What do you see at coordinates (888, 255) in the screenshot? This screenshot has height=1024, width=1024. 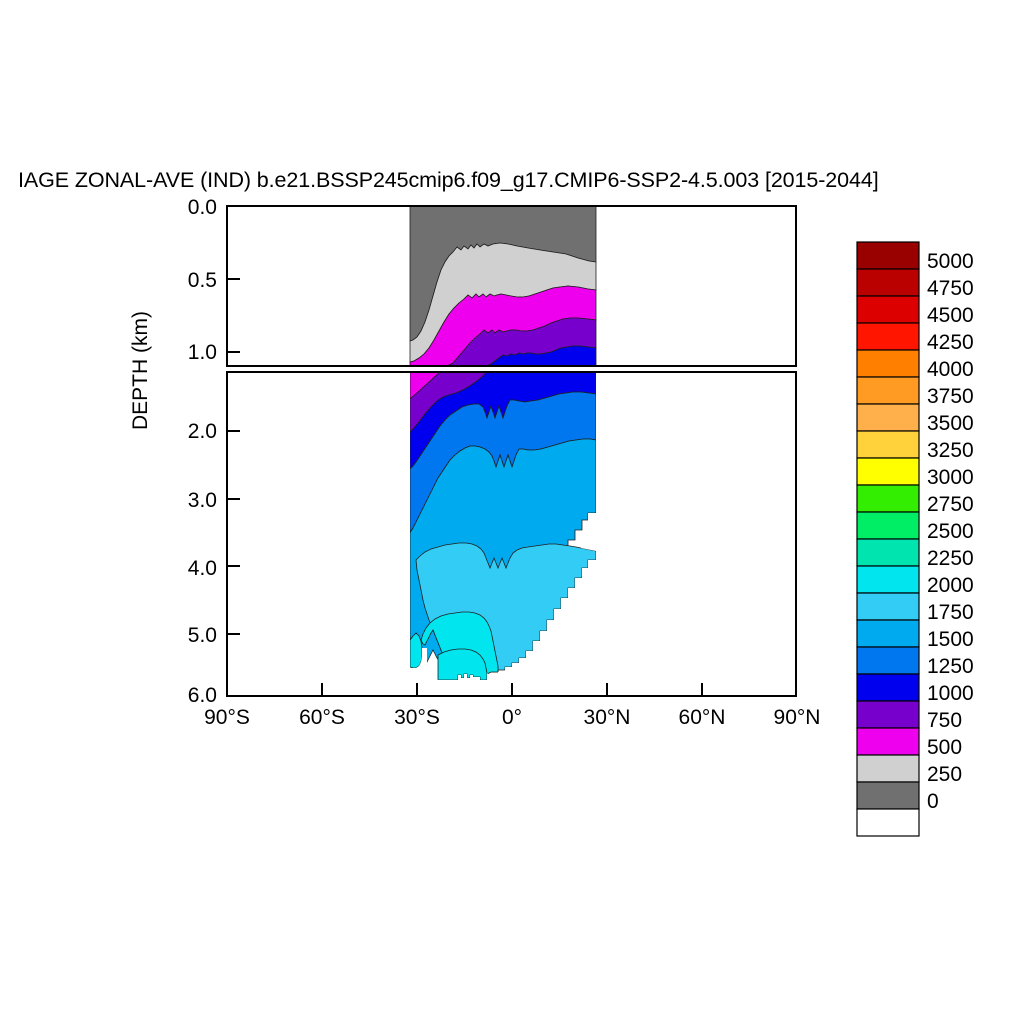 I see `colorbar-swatch-5000-plus` at bounding box center [888, 255].